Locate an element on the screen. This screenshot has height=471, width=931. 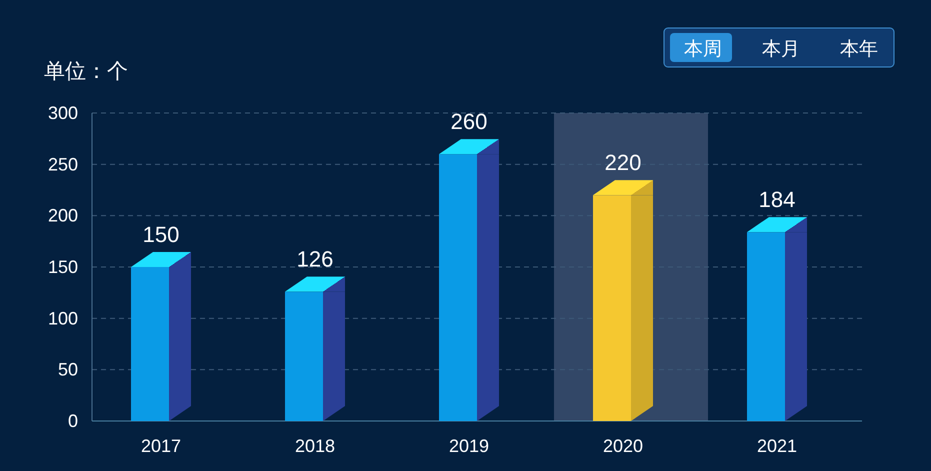
y-tick-label: 50 is located at coordinates (68, 370).